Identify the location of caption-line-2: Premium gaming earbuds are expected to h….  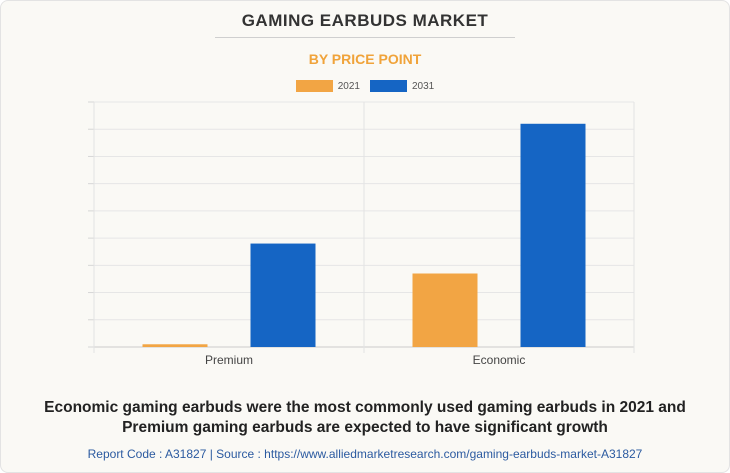
(365, 427).